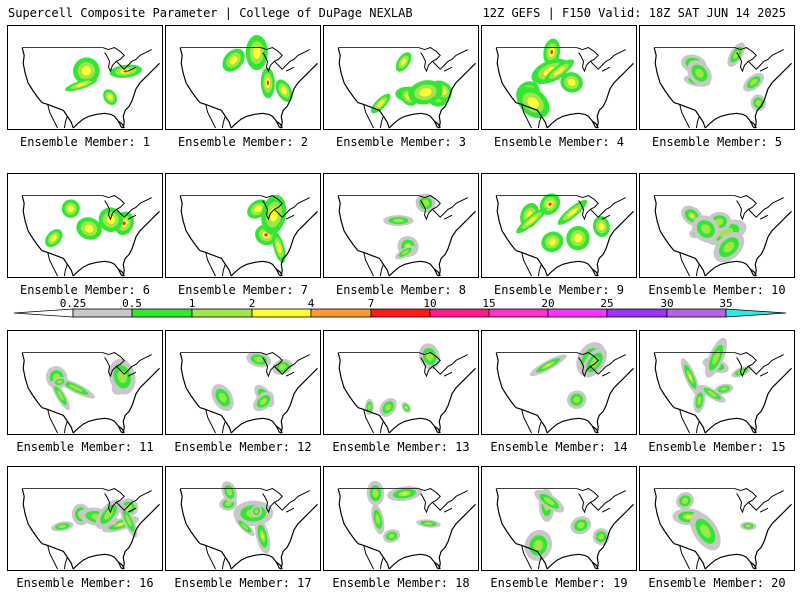 This screenshot has height=600, width=800. What do you see at coordinates (548, 303) in the screenshot?
I see `colorbar-tick-label: 20` at bounding box center [548, 303].